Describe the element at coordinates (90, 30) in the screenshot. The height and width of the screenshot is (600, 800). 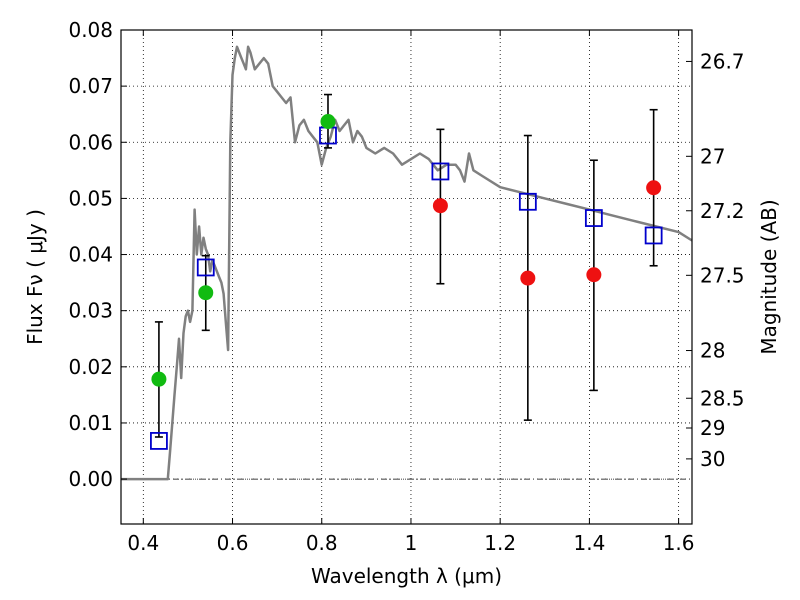
I see `y-tick-label: 0.08` at that location.